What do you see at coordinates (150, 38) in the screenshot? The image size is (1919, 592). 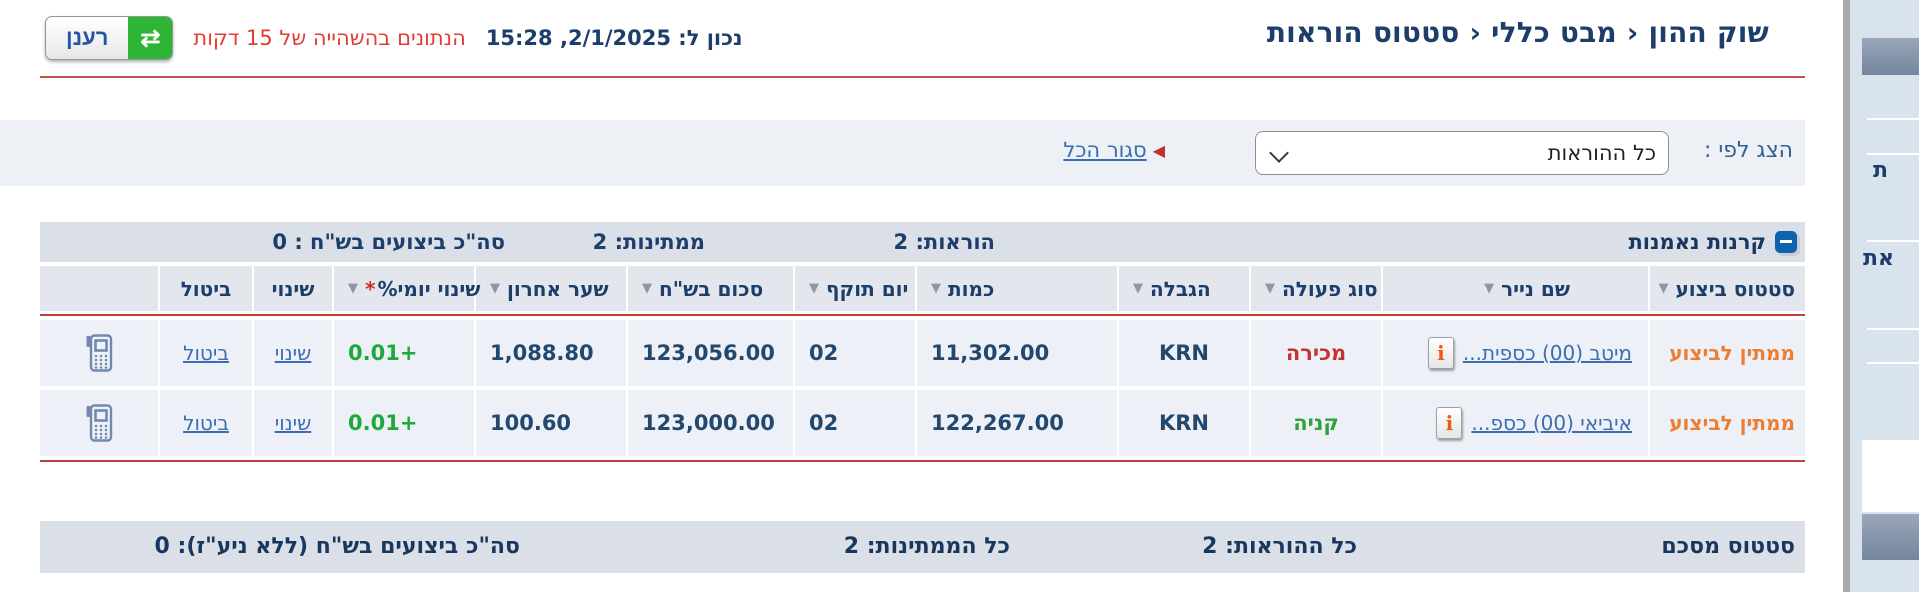 I see `refresh-icon: ⇄` at bounding box center [150, 38].